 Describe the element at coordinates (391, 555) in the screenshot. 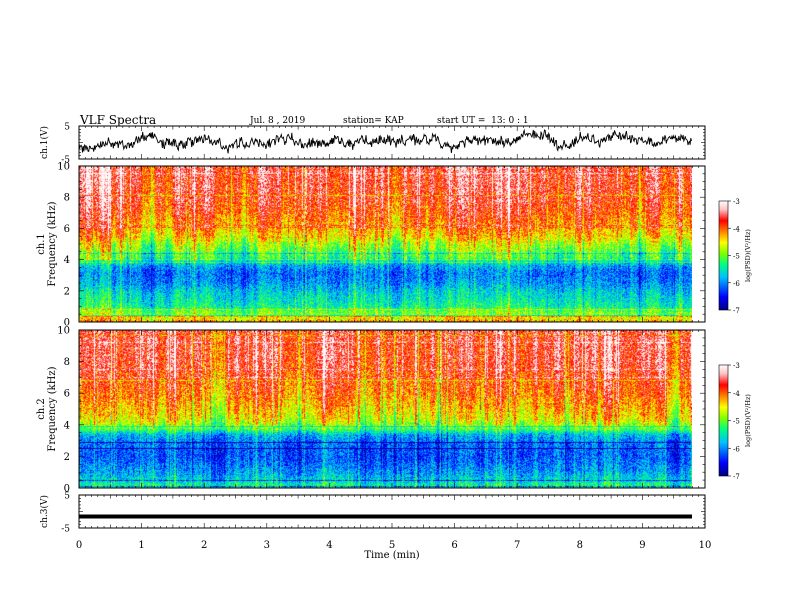

I see `x-axis-label: Time (min)` at that location.